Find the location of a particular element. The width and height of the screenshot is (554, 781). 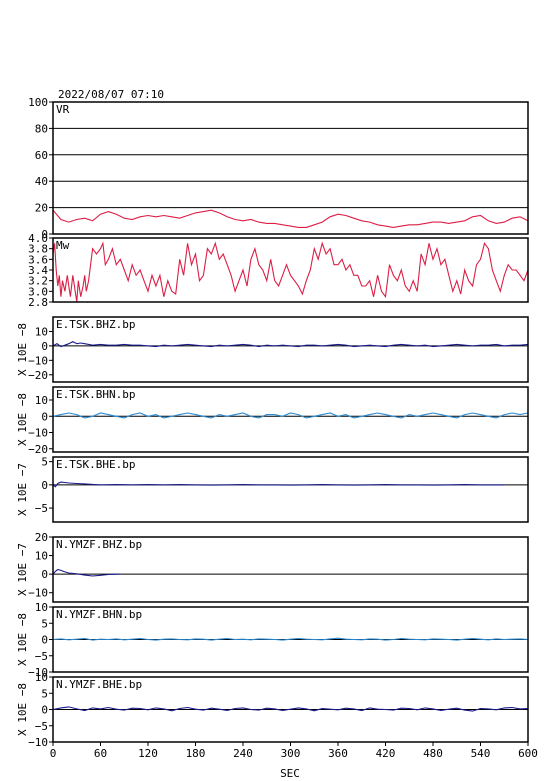

ytick-label-1-3: 40 is located at coordinates (41, 181).